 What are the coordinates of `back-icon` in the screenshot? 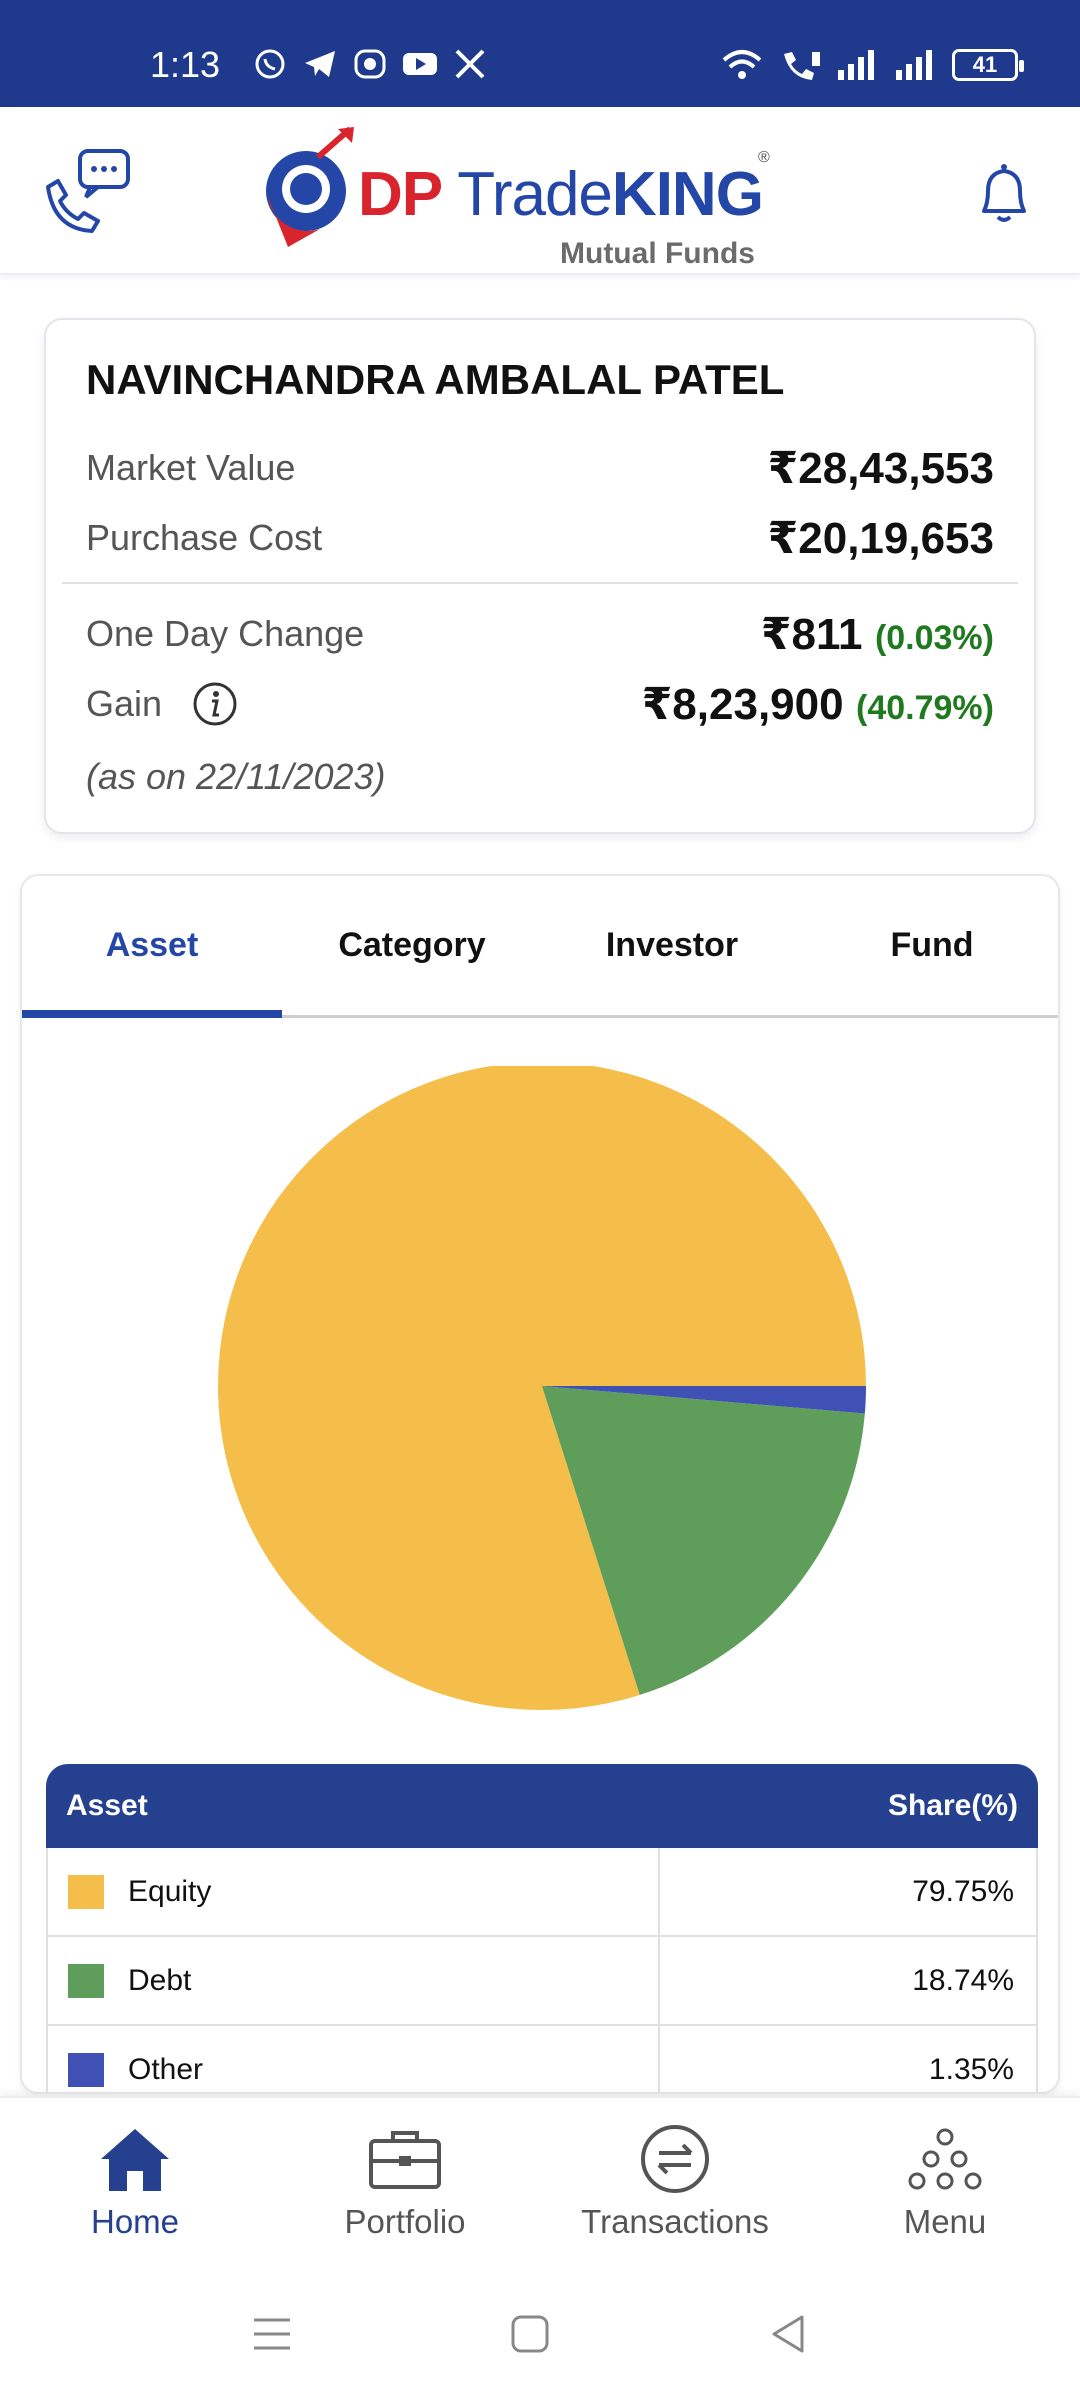 It's located at (788, 2334).